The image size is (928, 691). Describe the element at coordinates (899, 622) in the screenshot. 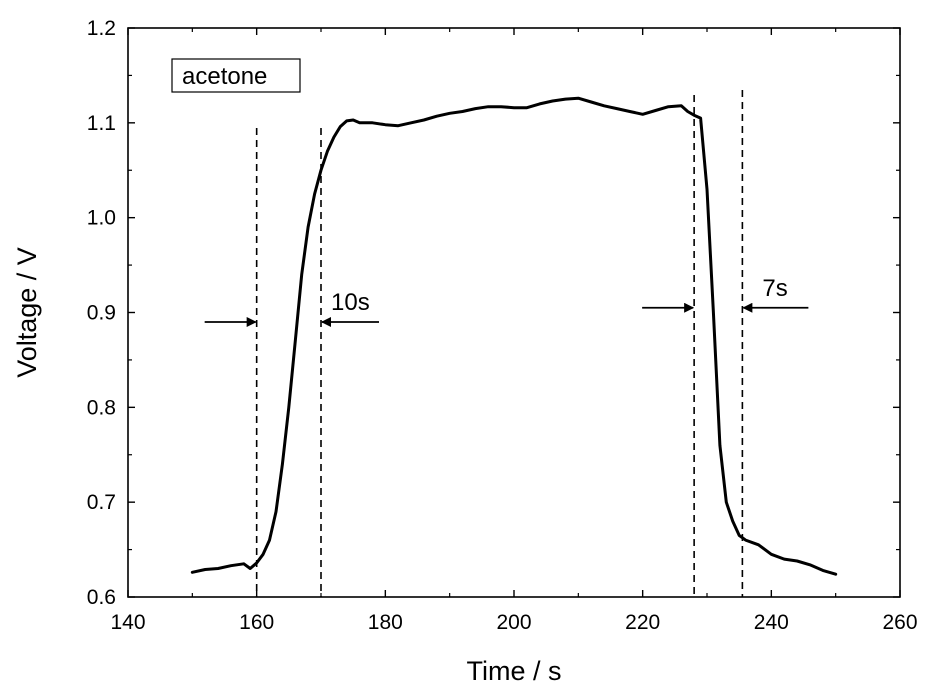

I see `x-tick-label: 260` at that location.